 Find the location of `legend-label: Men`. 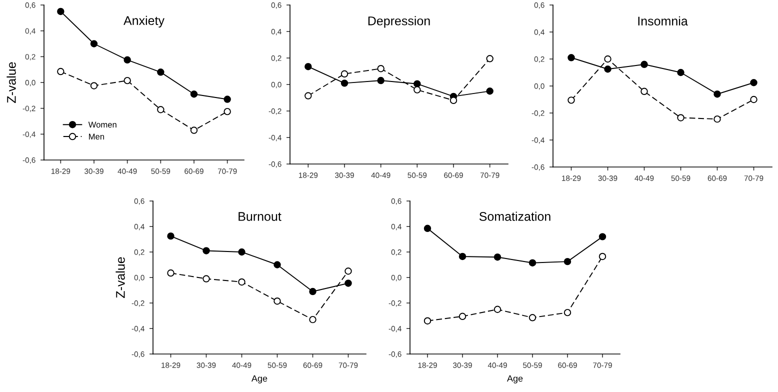

legend-label: Men is located at coordinates (96, 137).